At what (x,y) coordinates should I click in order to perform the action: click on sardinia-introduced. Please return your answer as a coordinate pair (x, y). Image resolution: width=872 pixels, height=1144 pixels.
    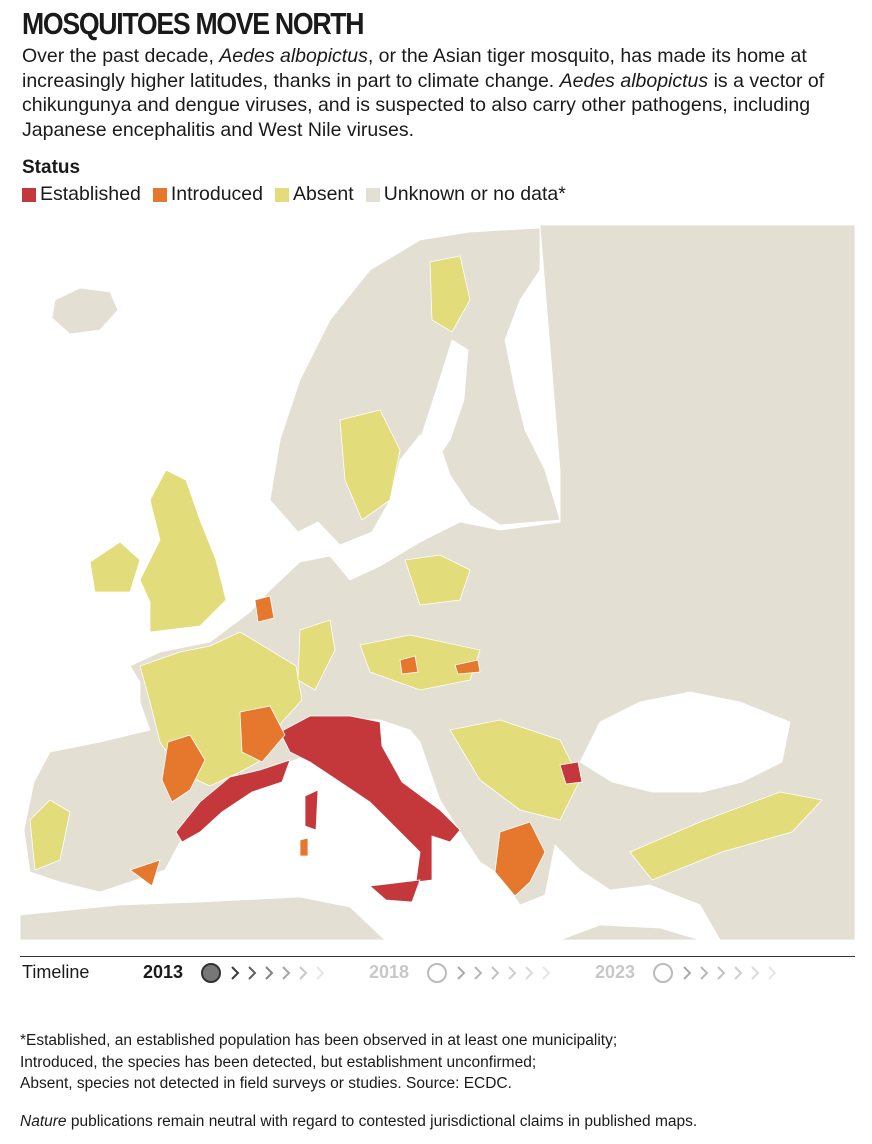
    Looking at the image, I should click on (304, 847).